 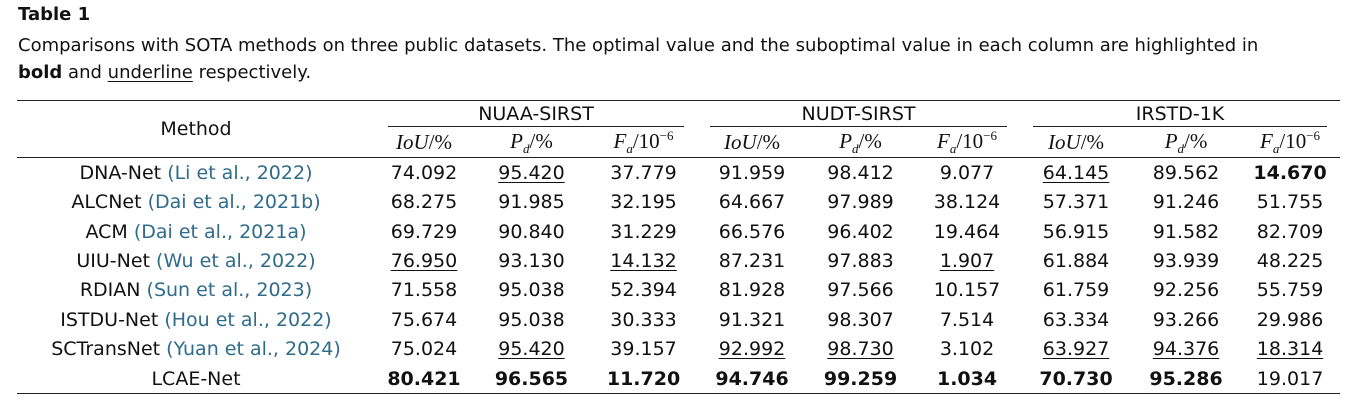 I want to click on value-cell: 92.992, so click(x=752, y=349).